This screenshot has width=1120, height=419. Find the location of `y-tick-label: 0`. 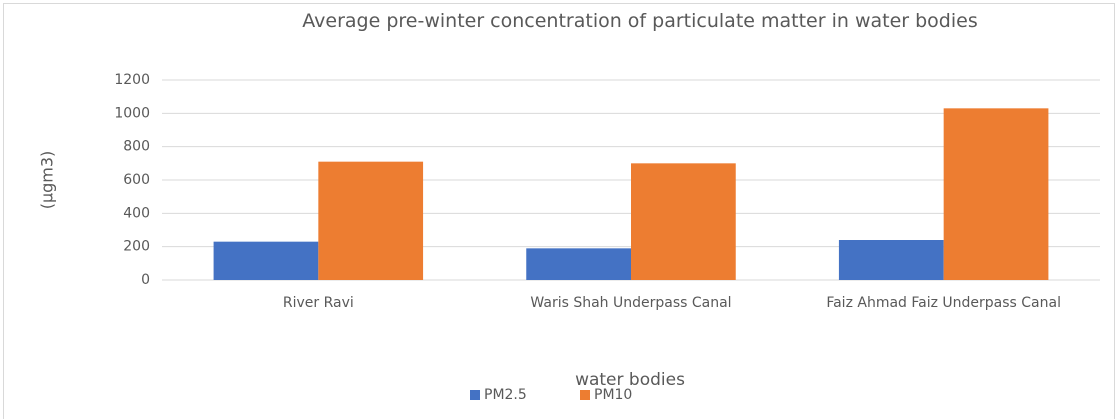

y-tick-label: 0 is located at coordinates (145, 280).